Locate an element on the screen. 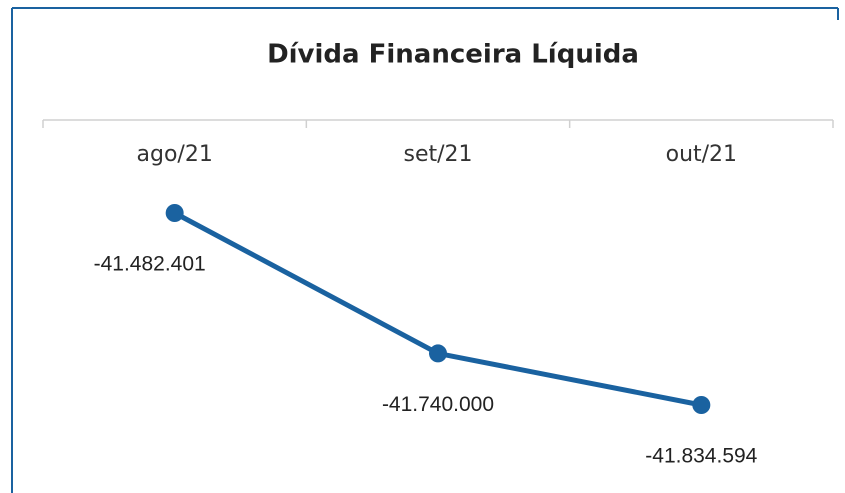 The image size is (845, 493). x-tick-label: set/21 is located at coordinates (437, 154).